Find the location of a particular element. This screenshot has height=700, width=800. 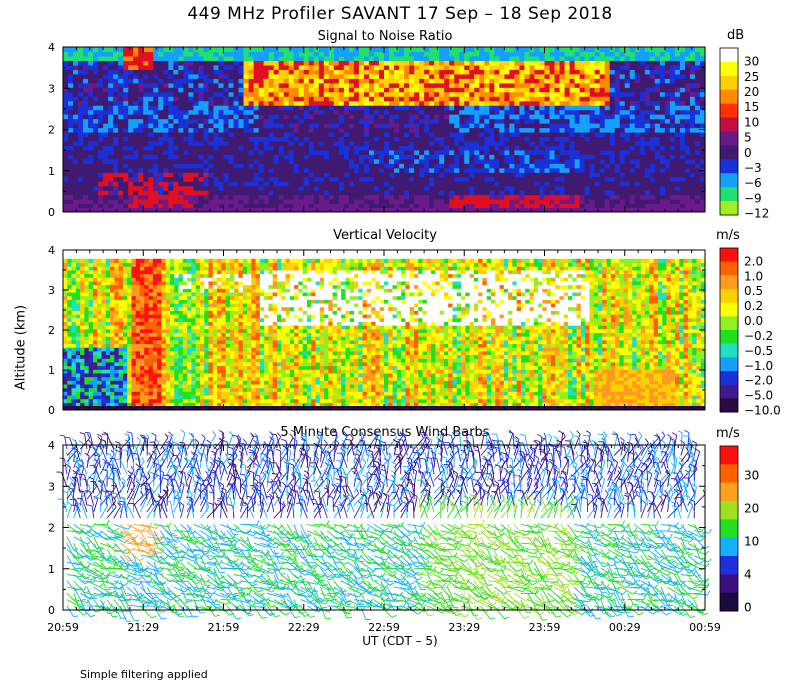

velocity-colorbar-unit: m/s is located at coordinates (728, 235).